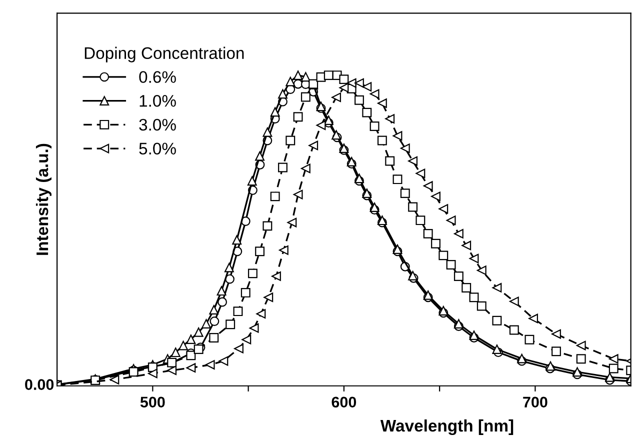 This screenshot has width=634, height=439. What do you see at coordinates (344, 402) in the screenshot?
I see `x-tick-label: 600` at bounding box center [344, 402].